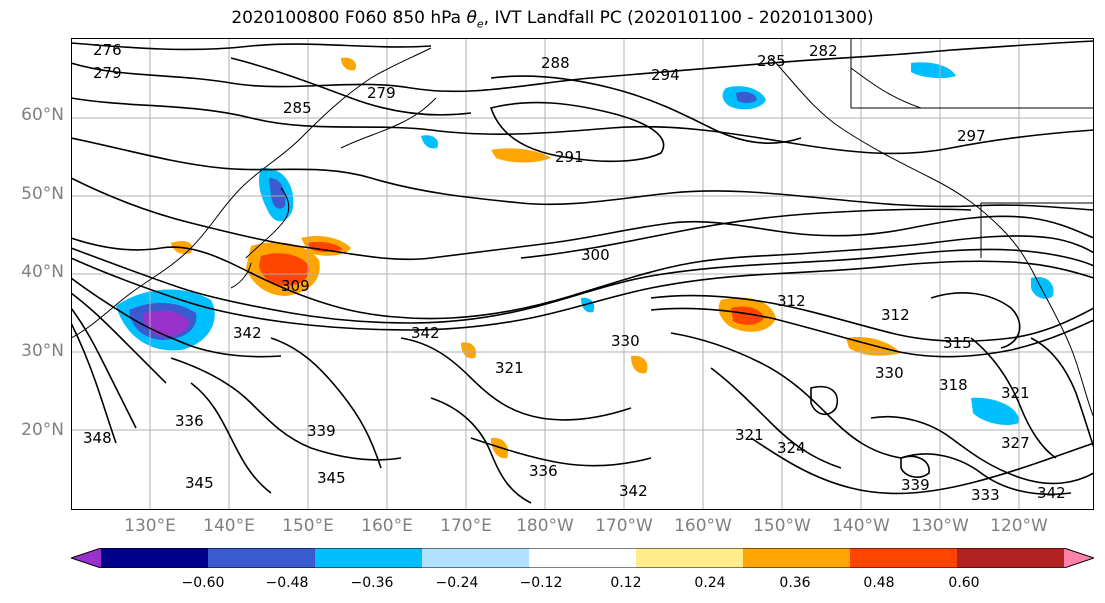 Image resolution: width=1105 pixels, height=603 pixels. What do you see at coordinates (626, 583) in the screenshot?
I see `colorbar-tick-label: 0.12` at bounding box center [626, 583].